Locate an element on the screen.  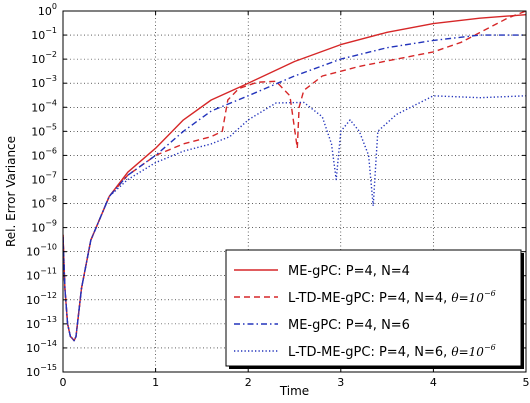
x-tick-label: 4 is located at coordinates (433, 382).